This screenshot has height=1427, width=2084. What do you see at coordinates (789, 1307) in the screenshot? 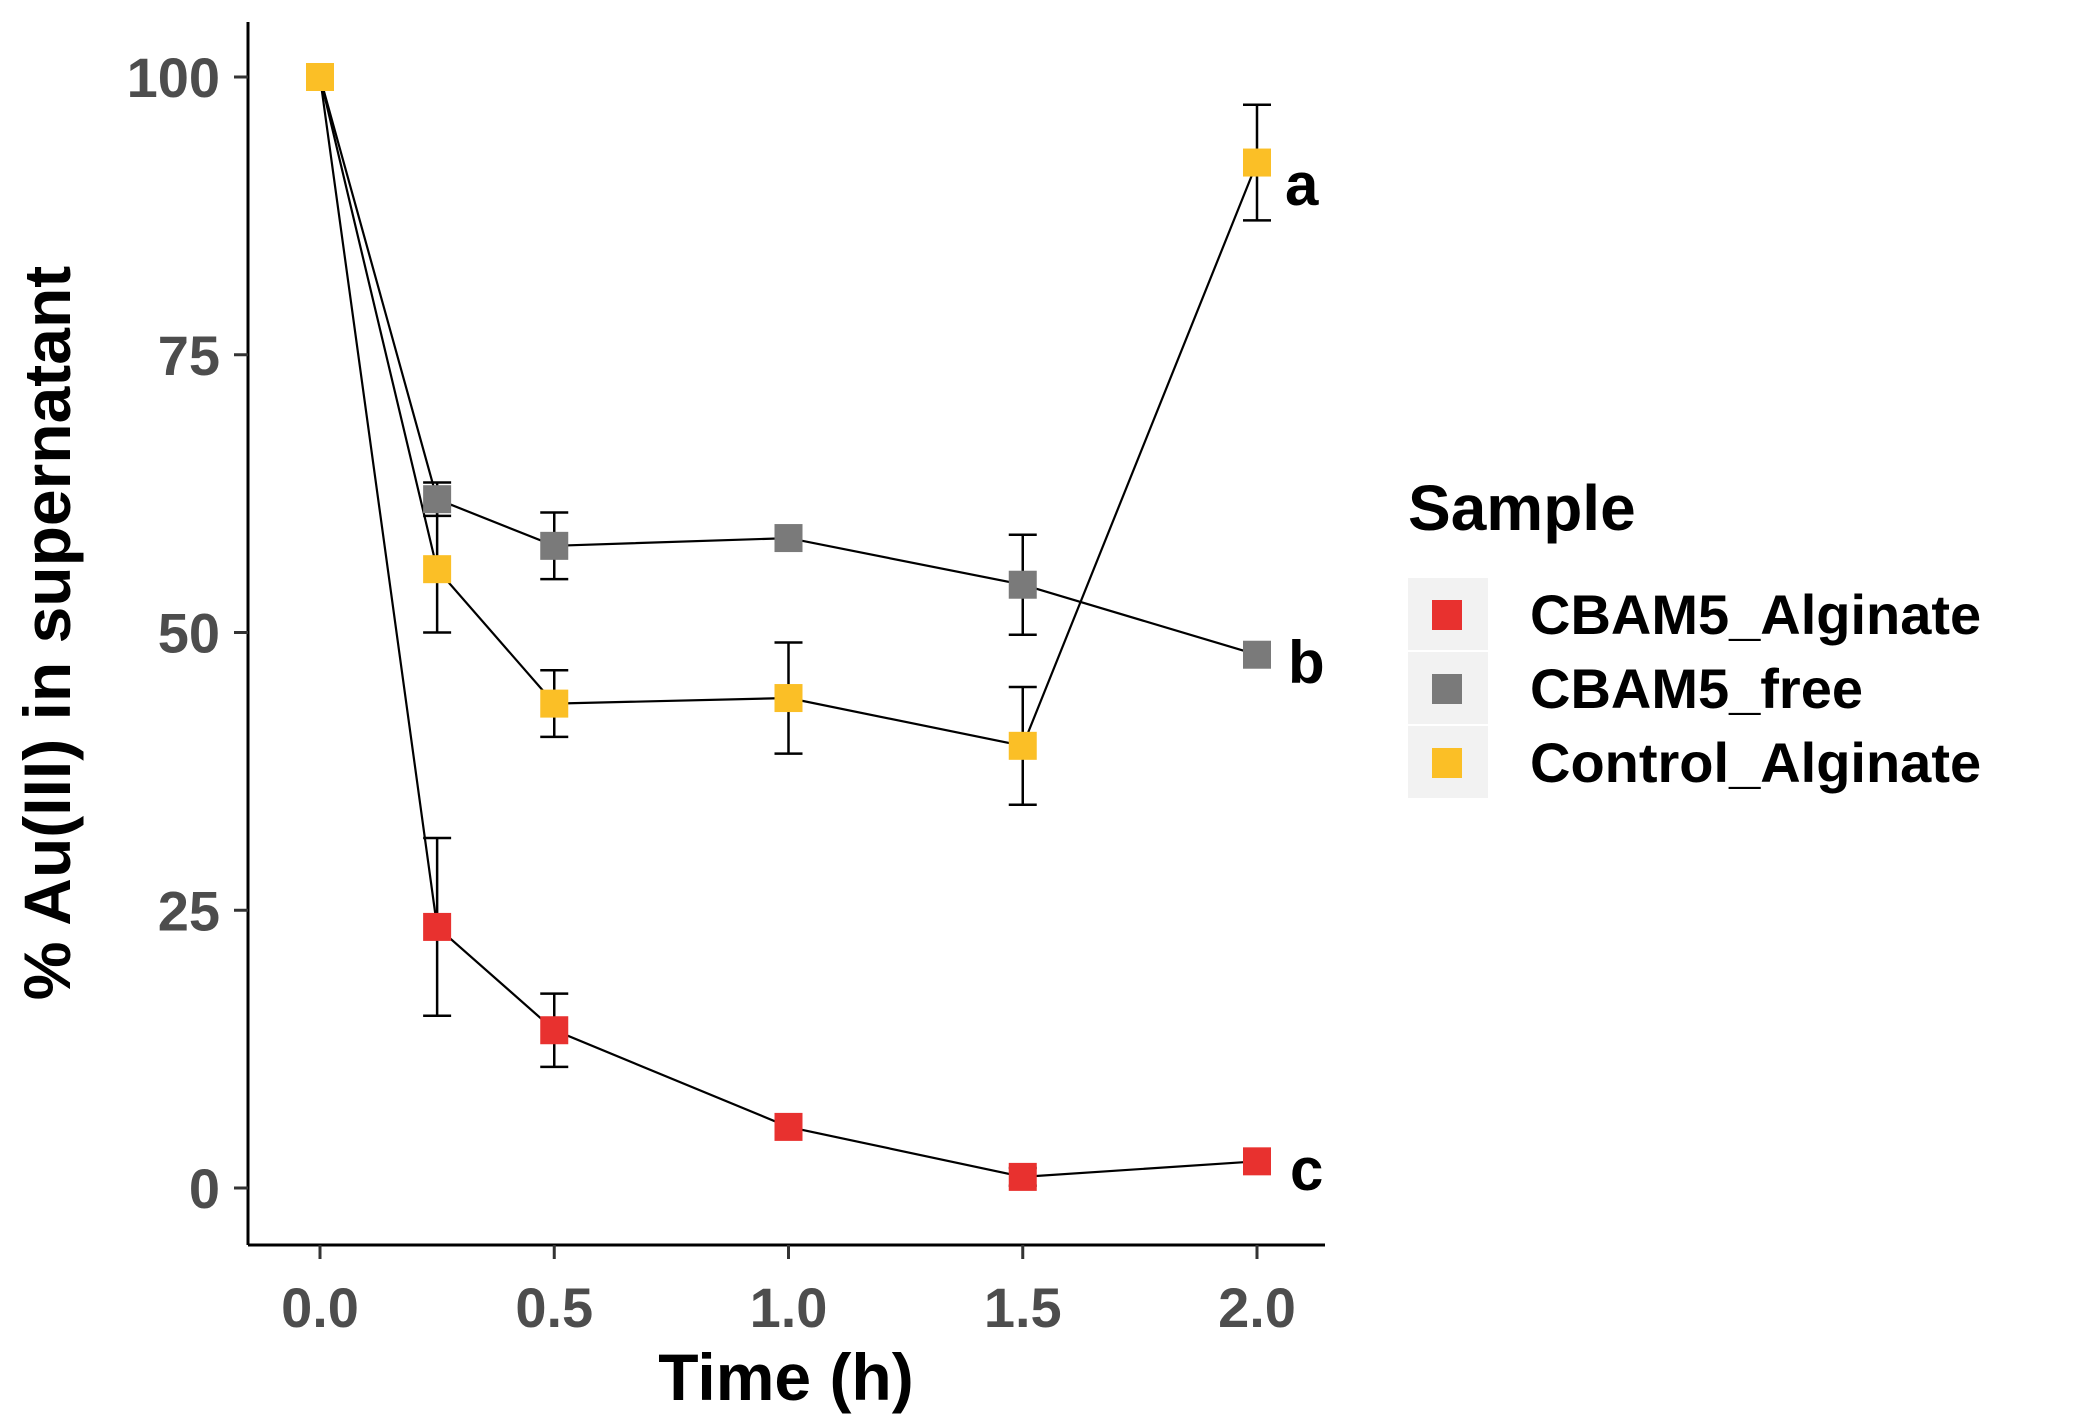
I see `x-tick-label: 1.0` at bounding box center [789, 1307].